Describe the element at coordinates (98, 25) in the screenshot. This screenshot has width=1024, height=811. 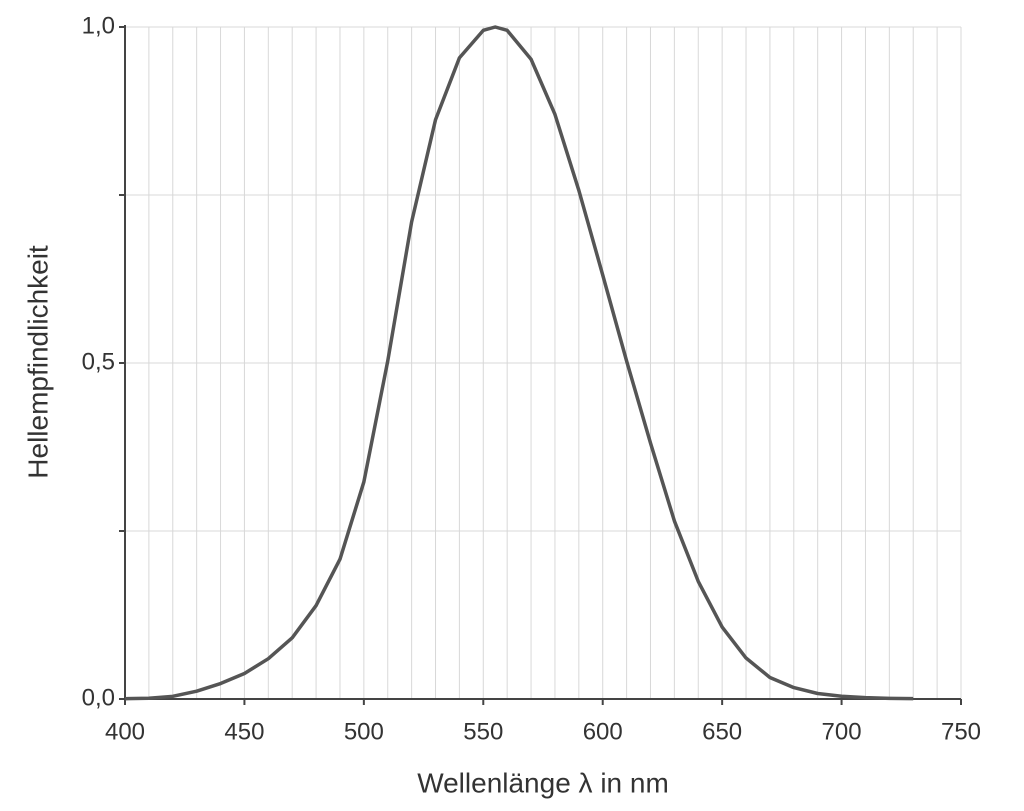
I see `y-tick-label: 1,0` at that location.